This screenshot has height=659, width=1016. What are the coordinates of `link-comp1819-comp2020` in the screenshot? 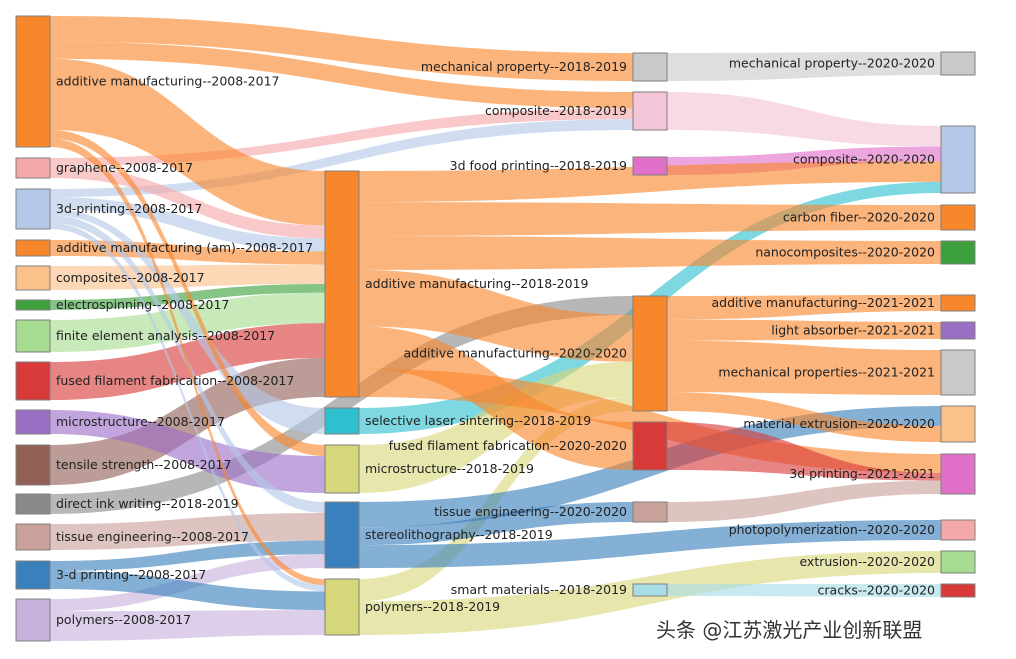 It's located at (804, 119).